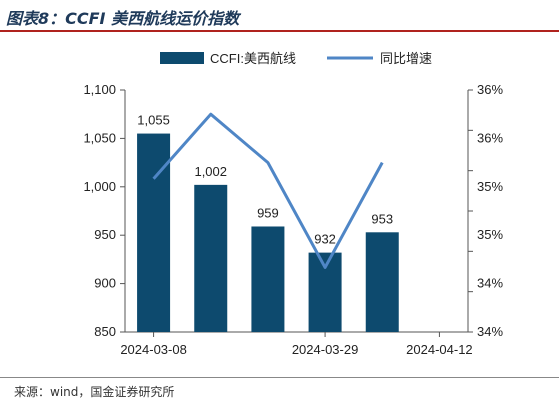 The image size is (559, 407). Describe the element at coordinates (99, 137) in the screenshot. I see `y-left-tick-label: 1,050` at that location.